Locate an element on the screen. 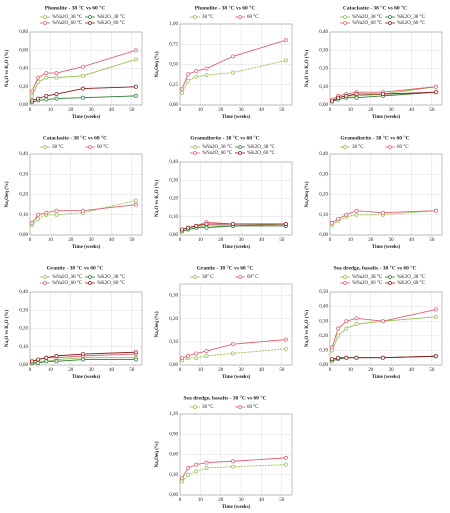 The height and width of the screenshot is (513, 450). y-tick-label: 0,00 is located at coordinates (323, 105).